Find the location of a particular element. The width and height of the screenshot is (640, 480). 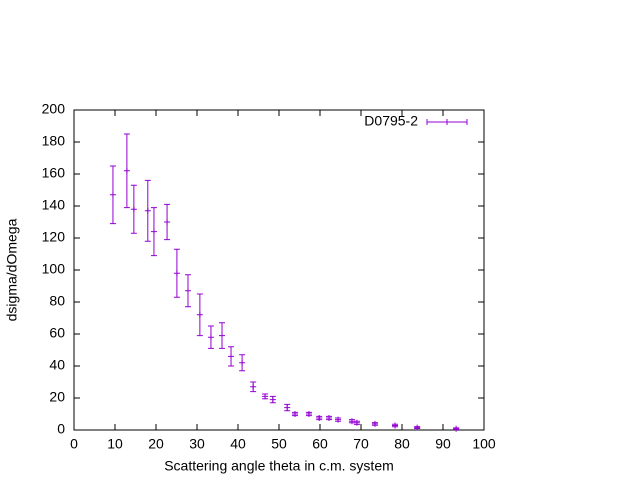

x-tick-label: 20 is located at coordinates (156, 444).